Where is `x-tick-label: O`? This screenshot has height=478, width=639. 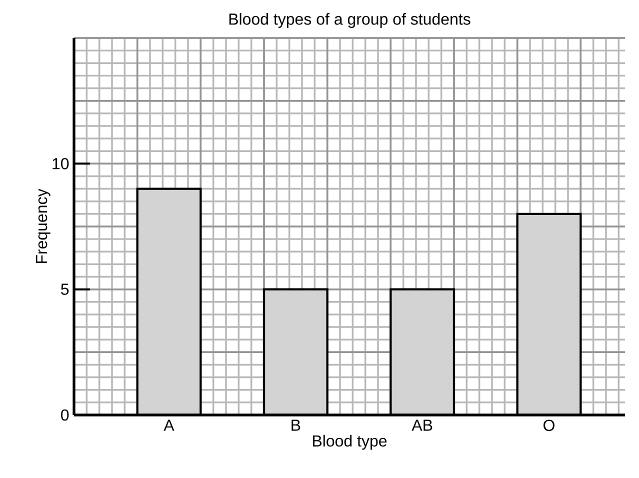
x-tick-label: O is located at coordinates (549, 426).